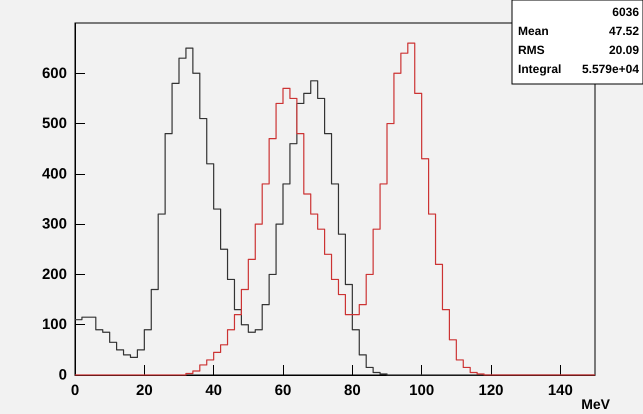 The height and width of the screenshot is (414, 643). What do you see at coordinates (54, 123) in the screenshot?
I see `y-tick-label: 500` at bounding box center [54, 123].